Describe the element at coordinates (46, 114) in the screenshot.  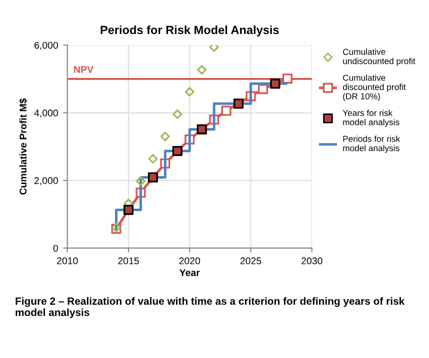
I see `y-tick-label: 4,000` at that location.